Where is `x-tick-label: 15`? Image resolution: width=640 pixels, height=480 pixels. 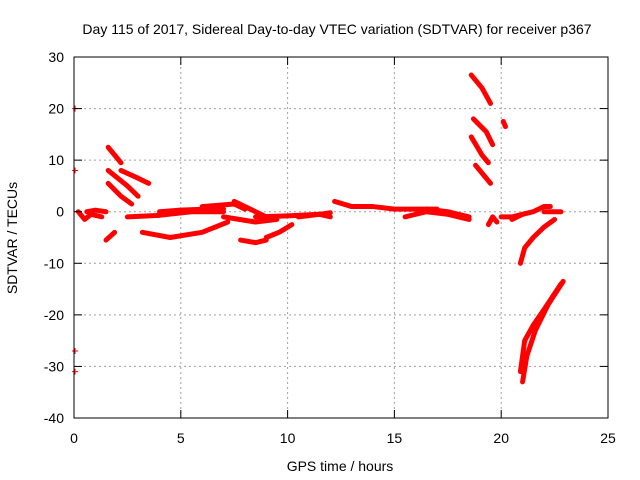 x-tick-label: 15 is located at coordinates (395, 438).